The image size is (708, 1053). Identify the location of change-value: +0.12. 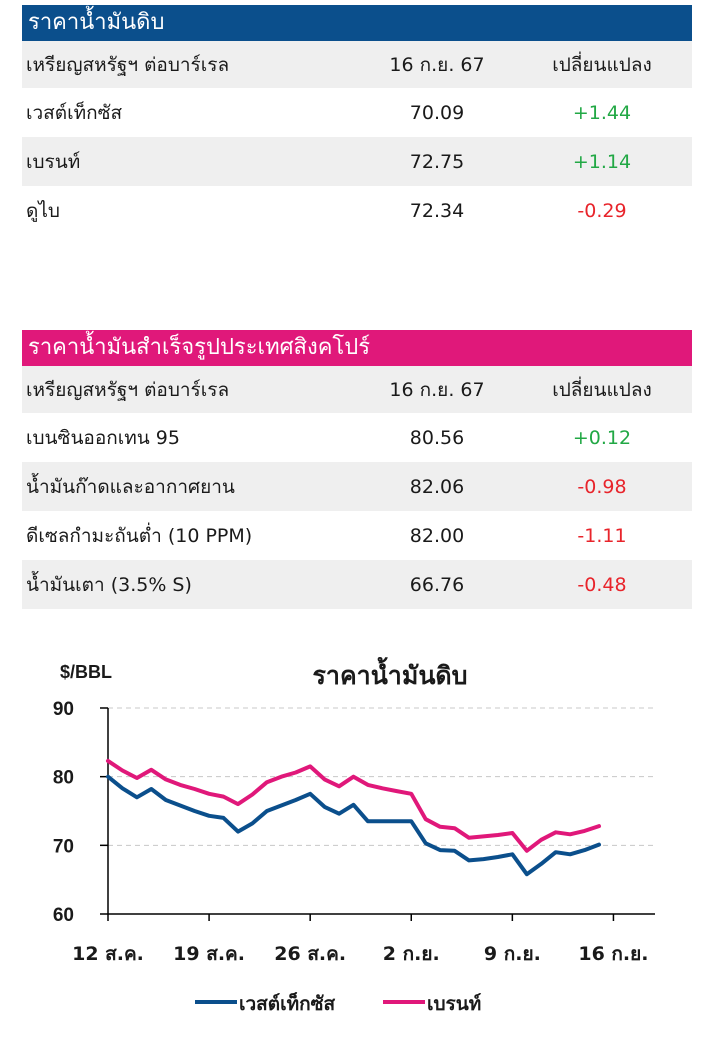
(602, 437).